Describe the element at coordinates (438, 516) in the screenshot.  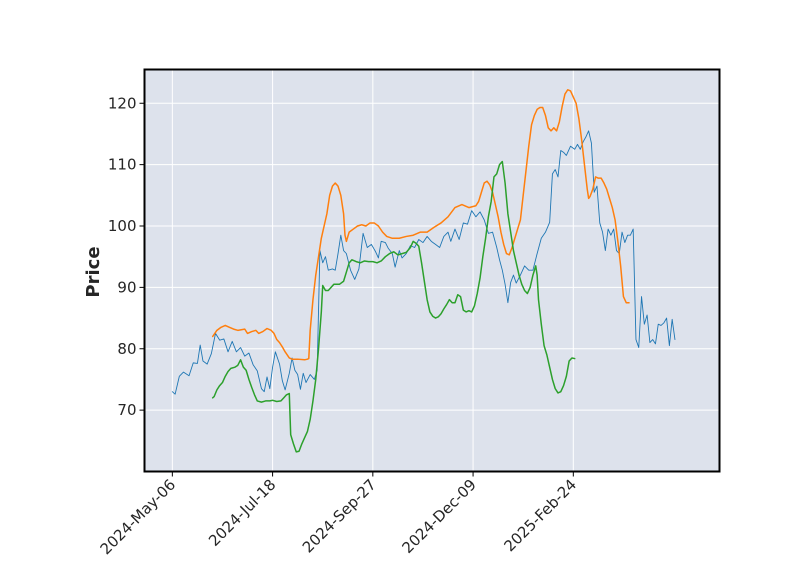
I see `x-tick-label: 2024-Dec-09` at that location.